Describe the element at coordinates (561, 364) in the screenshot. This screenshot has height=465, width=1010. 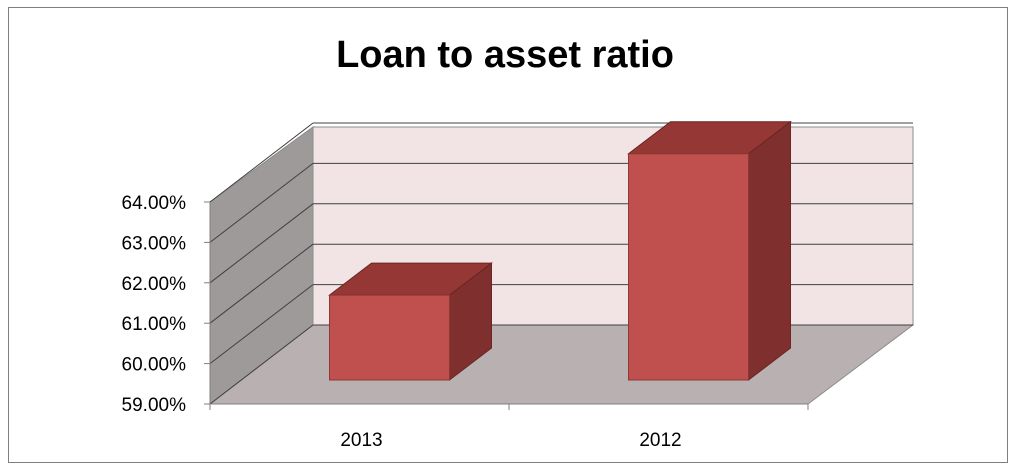
I see `floor` at that location.